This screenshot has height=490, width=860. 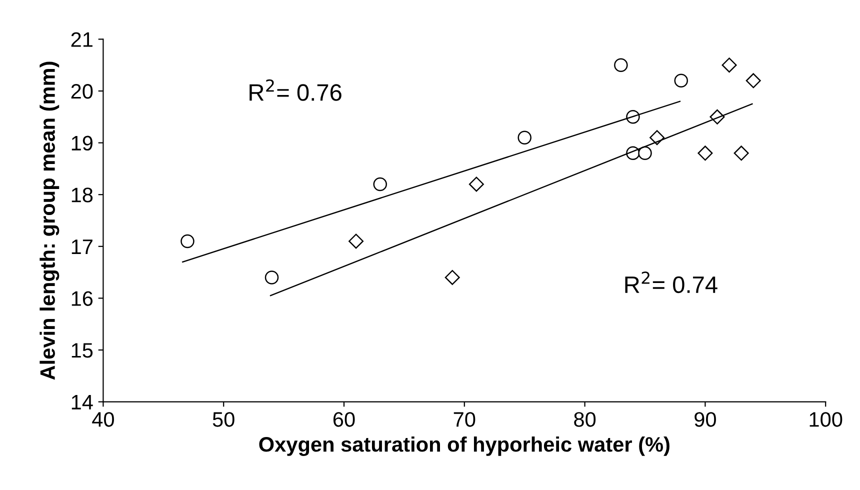 What do you see at coordinates (296, 90) in the screenshot?
I see `annotation: R$^{2}$= 0.76` at bounding box center [296, 90].